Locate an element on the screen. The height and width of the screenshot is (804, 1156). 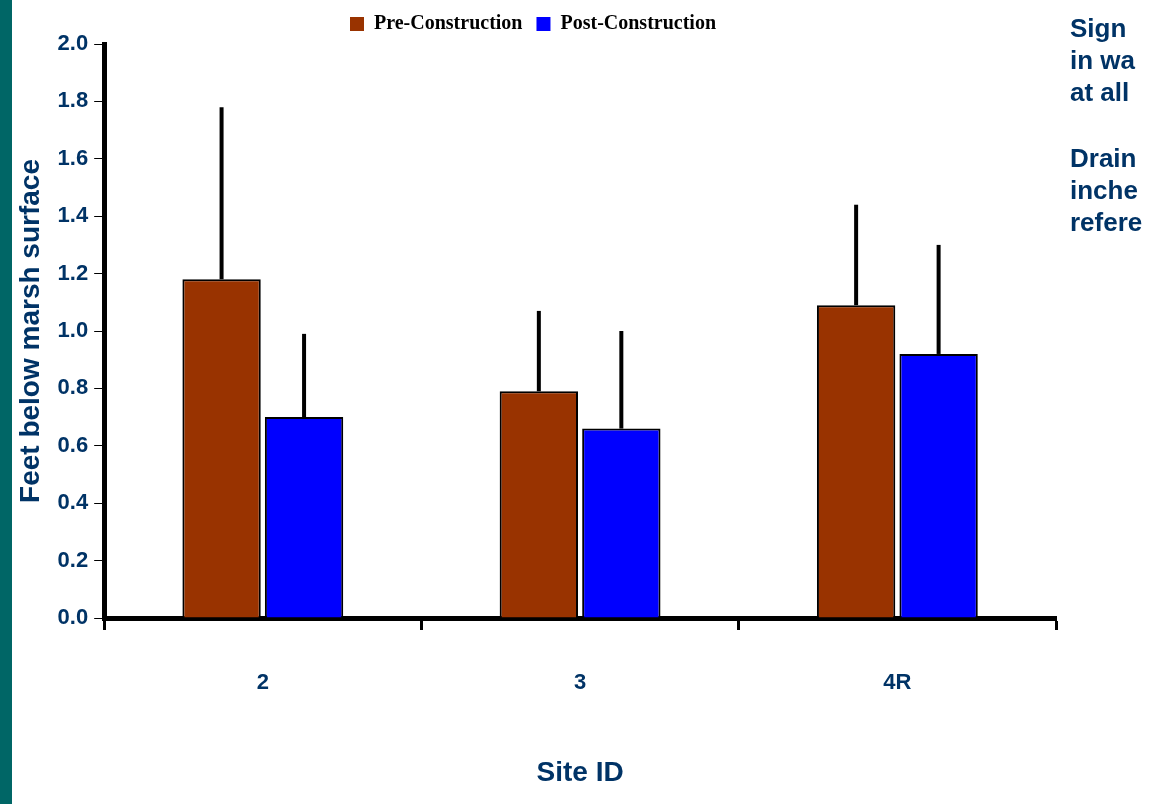
text: Sign is located at coordinates (1098, 28).